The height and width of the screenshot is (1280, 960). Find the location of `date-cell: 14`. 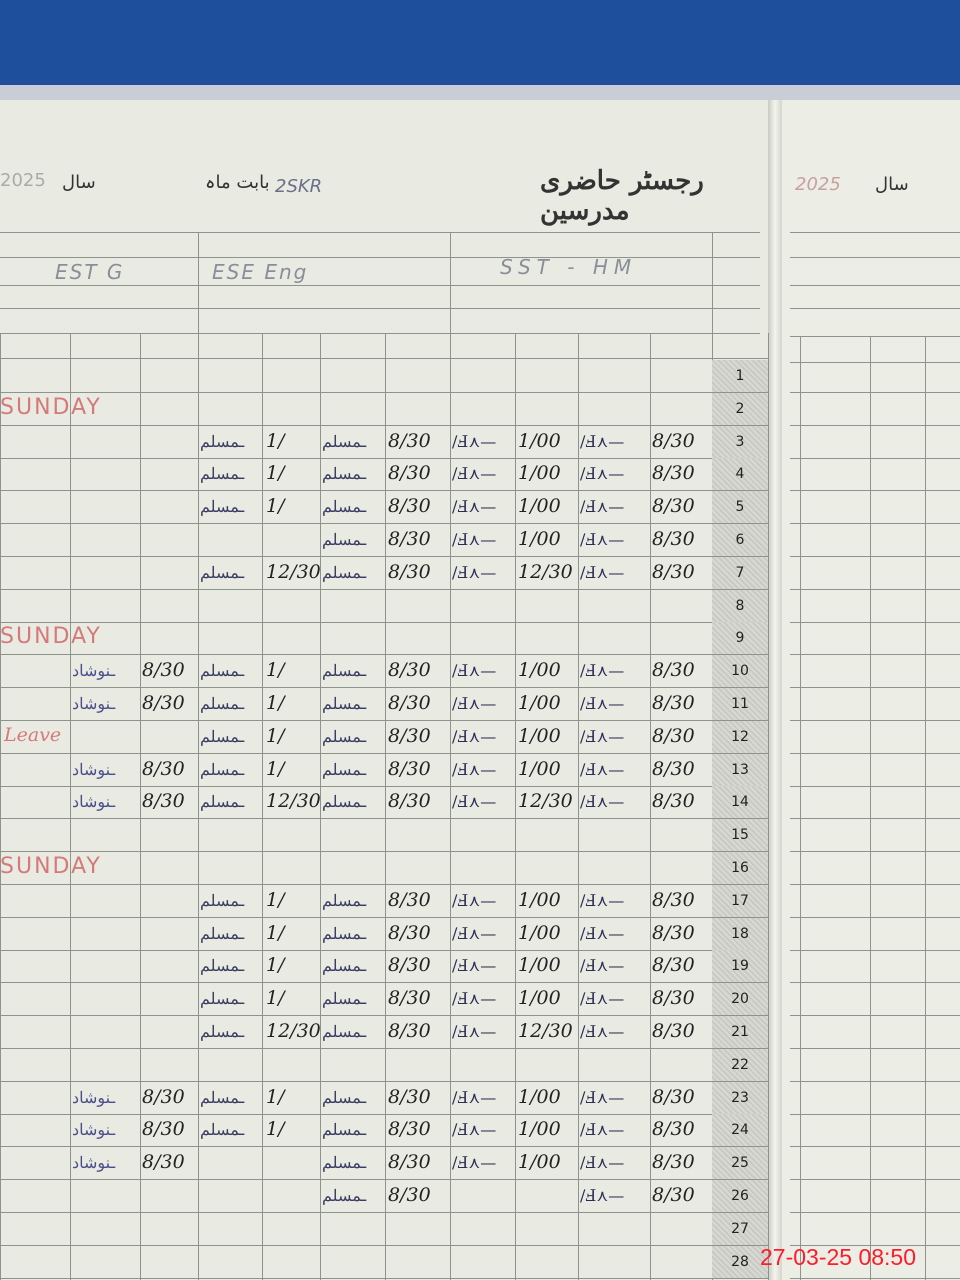

date-cell: 14 is located at coordinates (740, 802).